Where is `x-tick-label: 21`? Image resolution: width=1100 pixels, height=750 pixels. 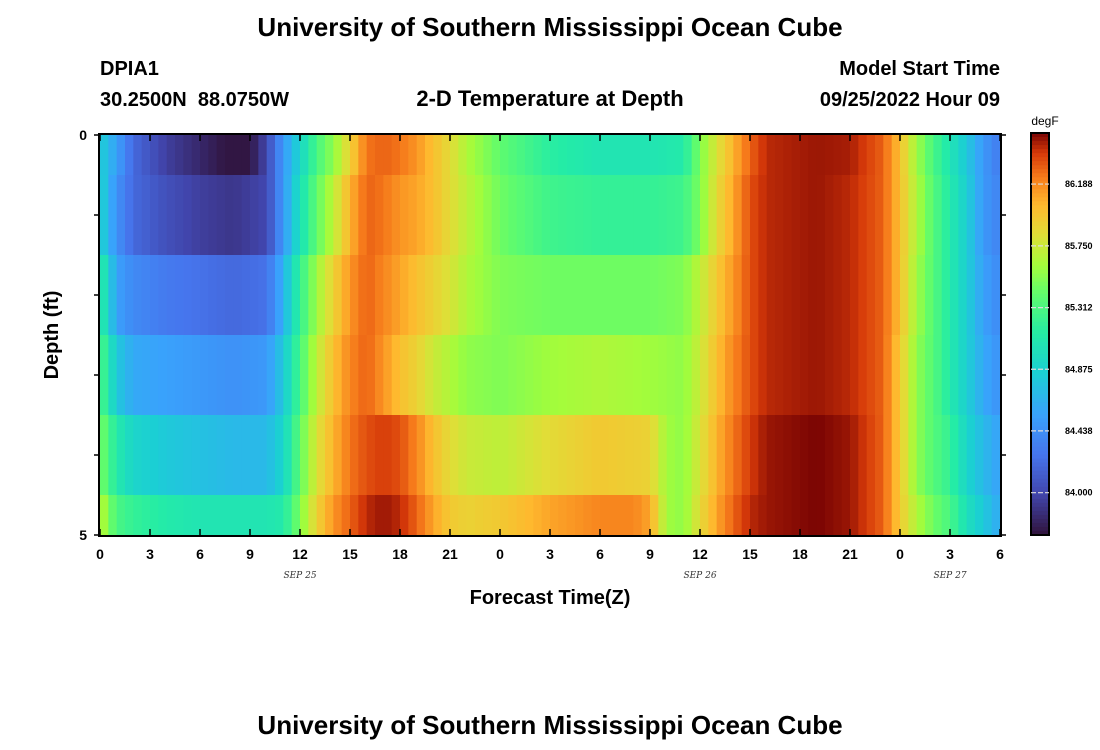
x-tick-label: 21 is located at coordinates (450, 554).